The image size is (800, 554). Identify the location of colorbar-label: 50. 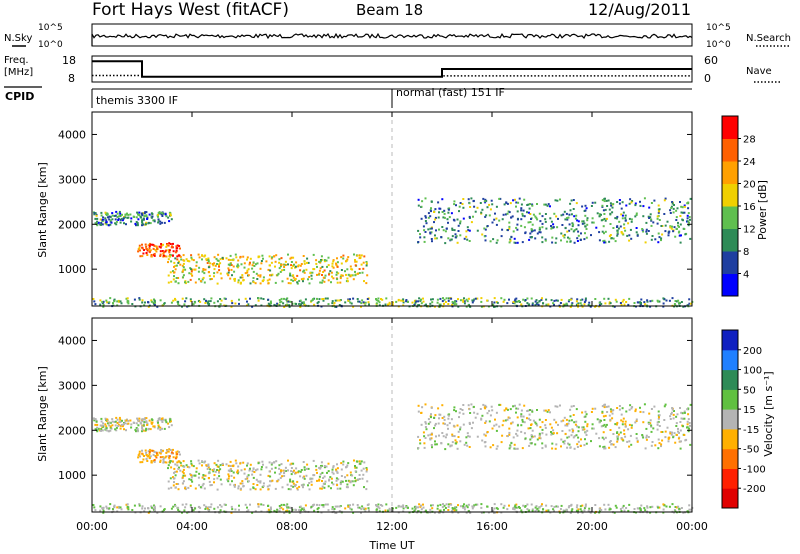
(749, 390).